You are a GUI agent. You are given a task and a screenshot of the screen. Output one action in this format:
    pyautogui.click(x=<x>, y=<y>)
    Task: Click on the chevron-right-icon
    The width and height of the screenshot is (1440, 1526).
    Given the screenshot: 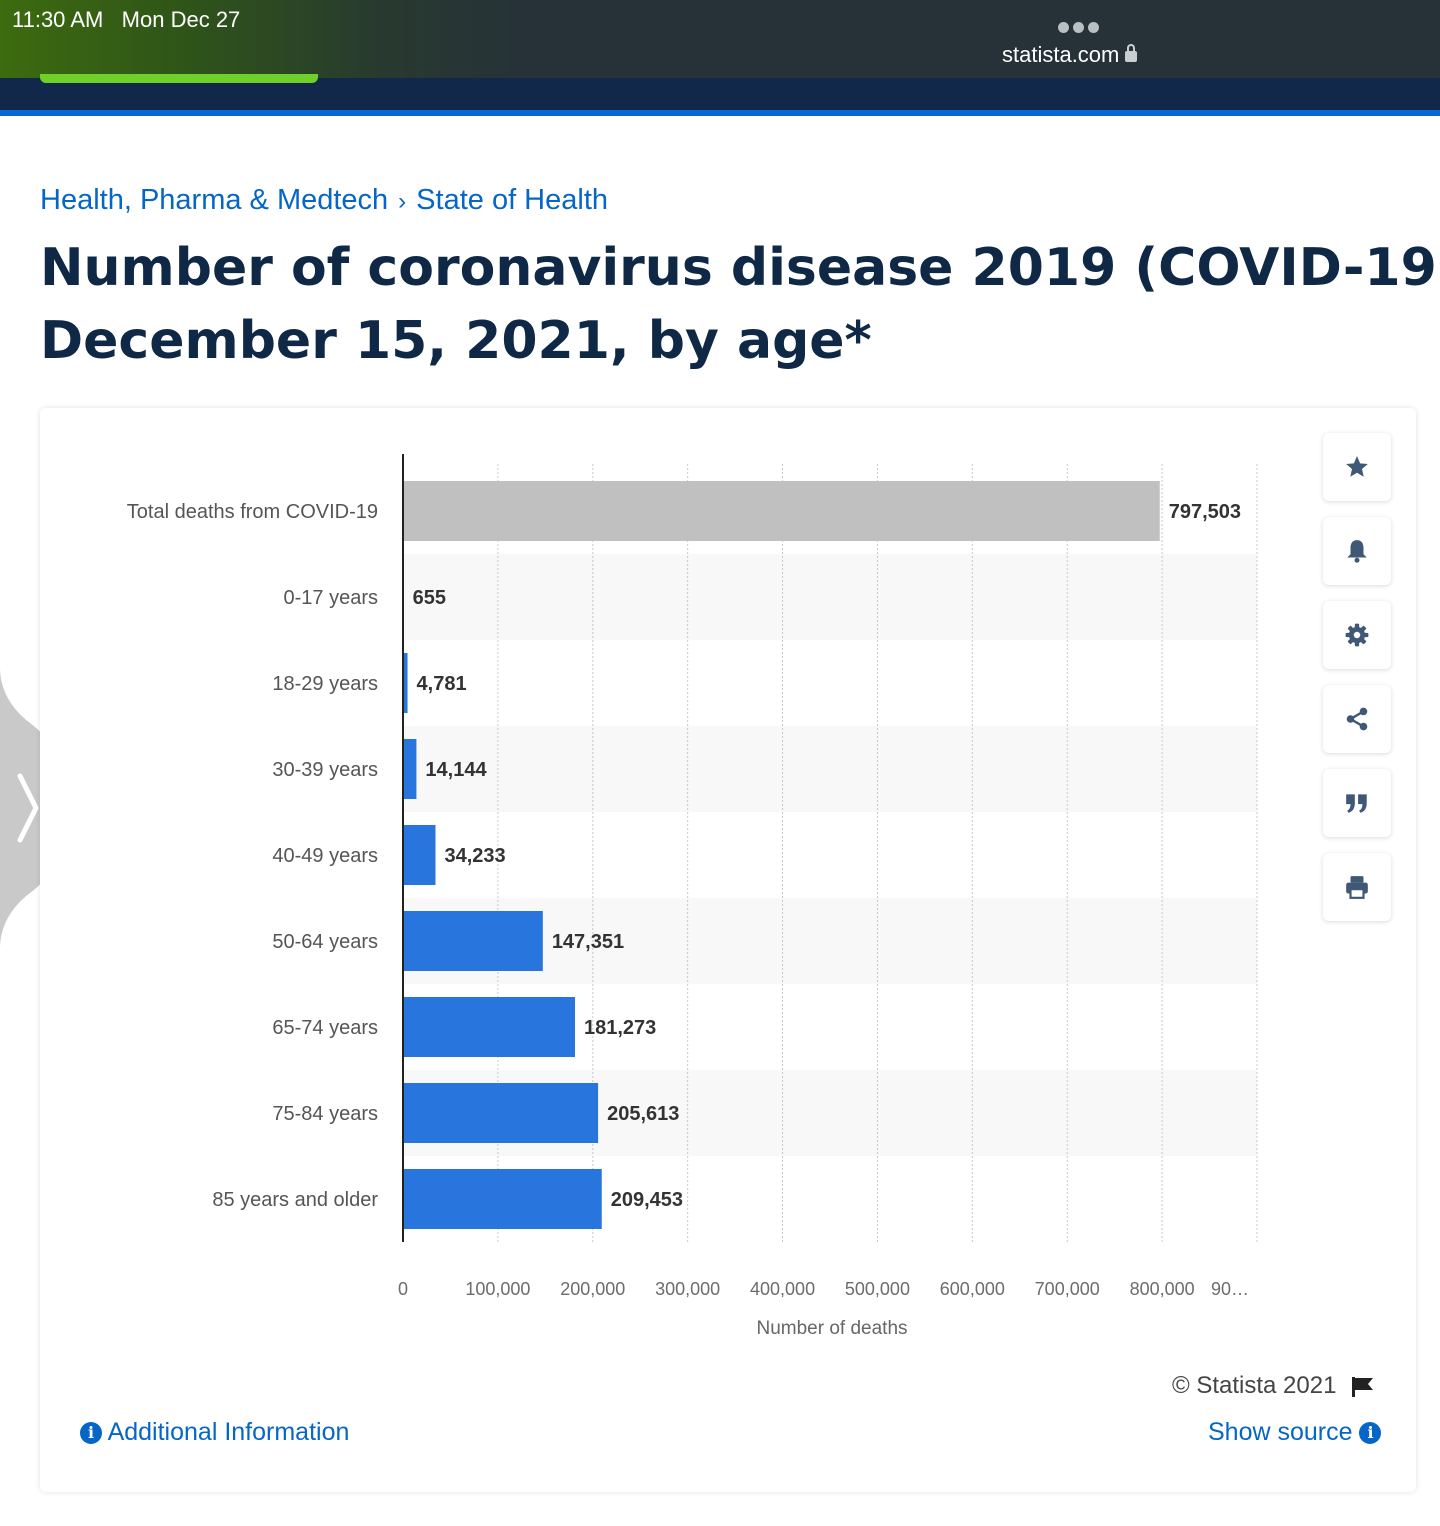 What is the action you would take?
    pyautogui.click(x=28, y=808)
    